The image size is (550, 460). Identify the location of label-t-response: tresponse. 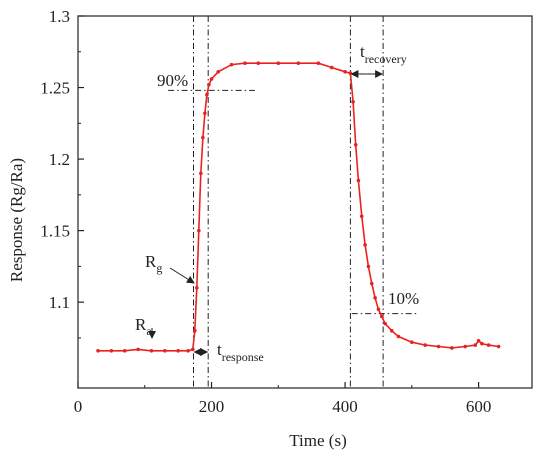
(240, 352).